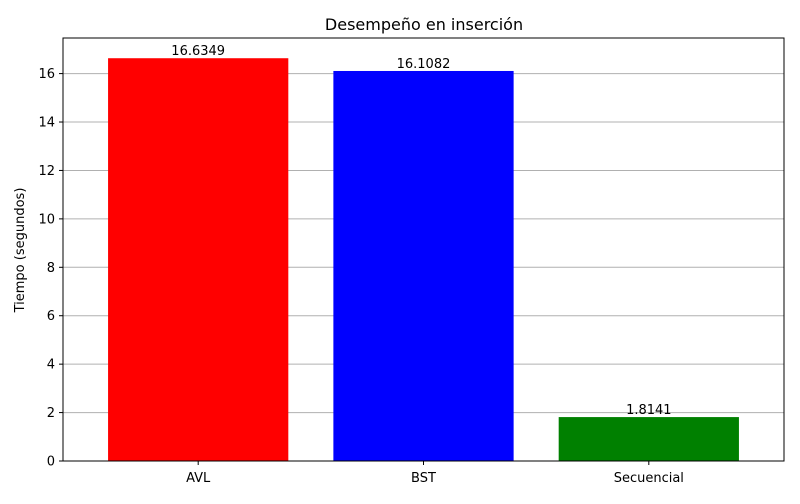 Image resolution: width=800 pixels, height=504 pixels. Describe the element at coordinates (649, 478) in the screenshot. I see `x-tick-label: Secuencial` at that location.